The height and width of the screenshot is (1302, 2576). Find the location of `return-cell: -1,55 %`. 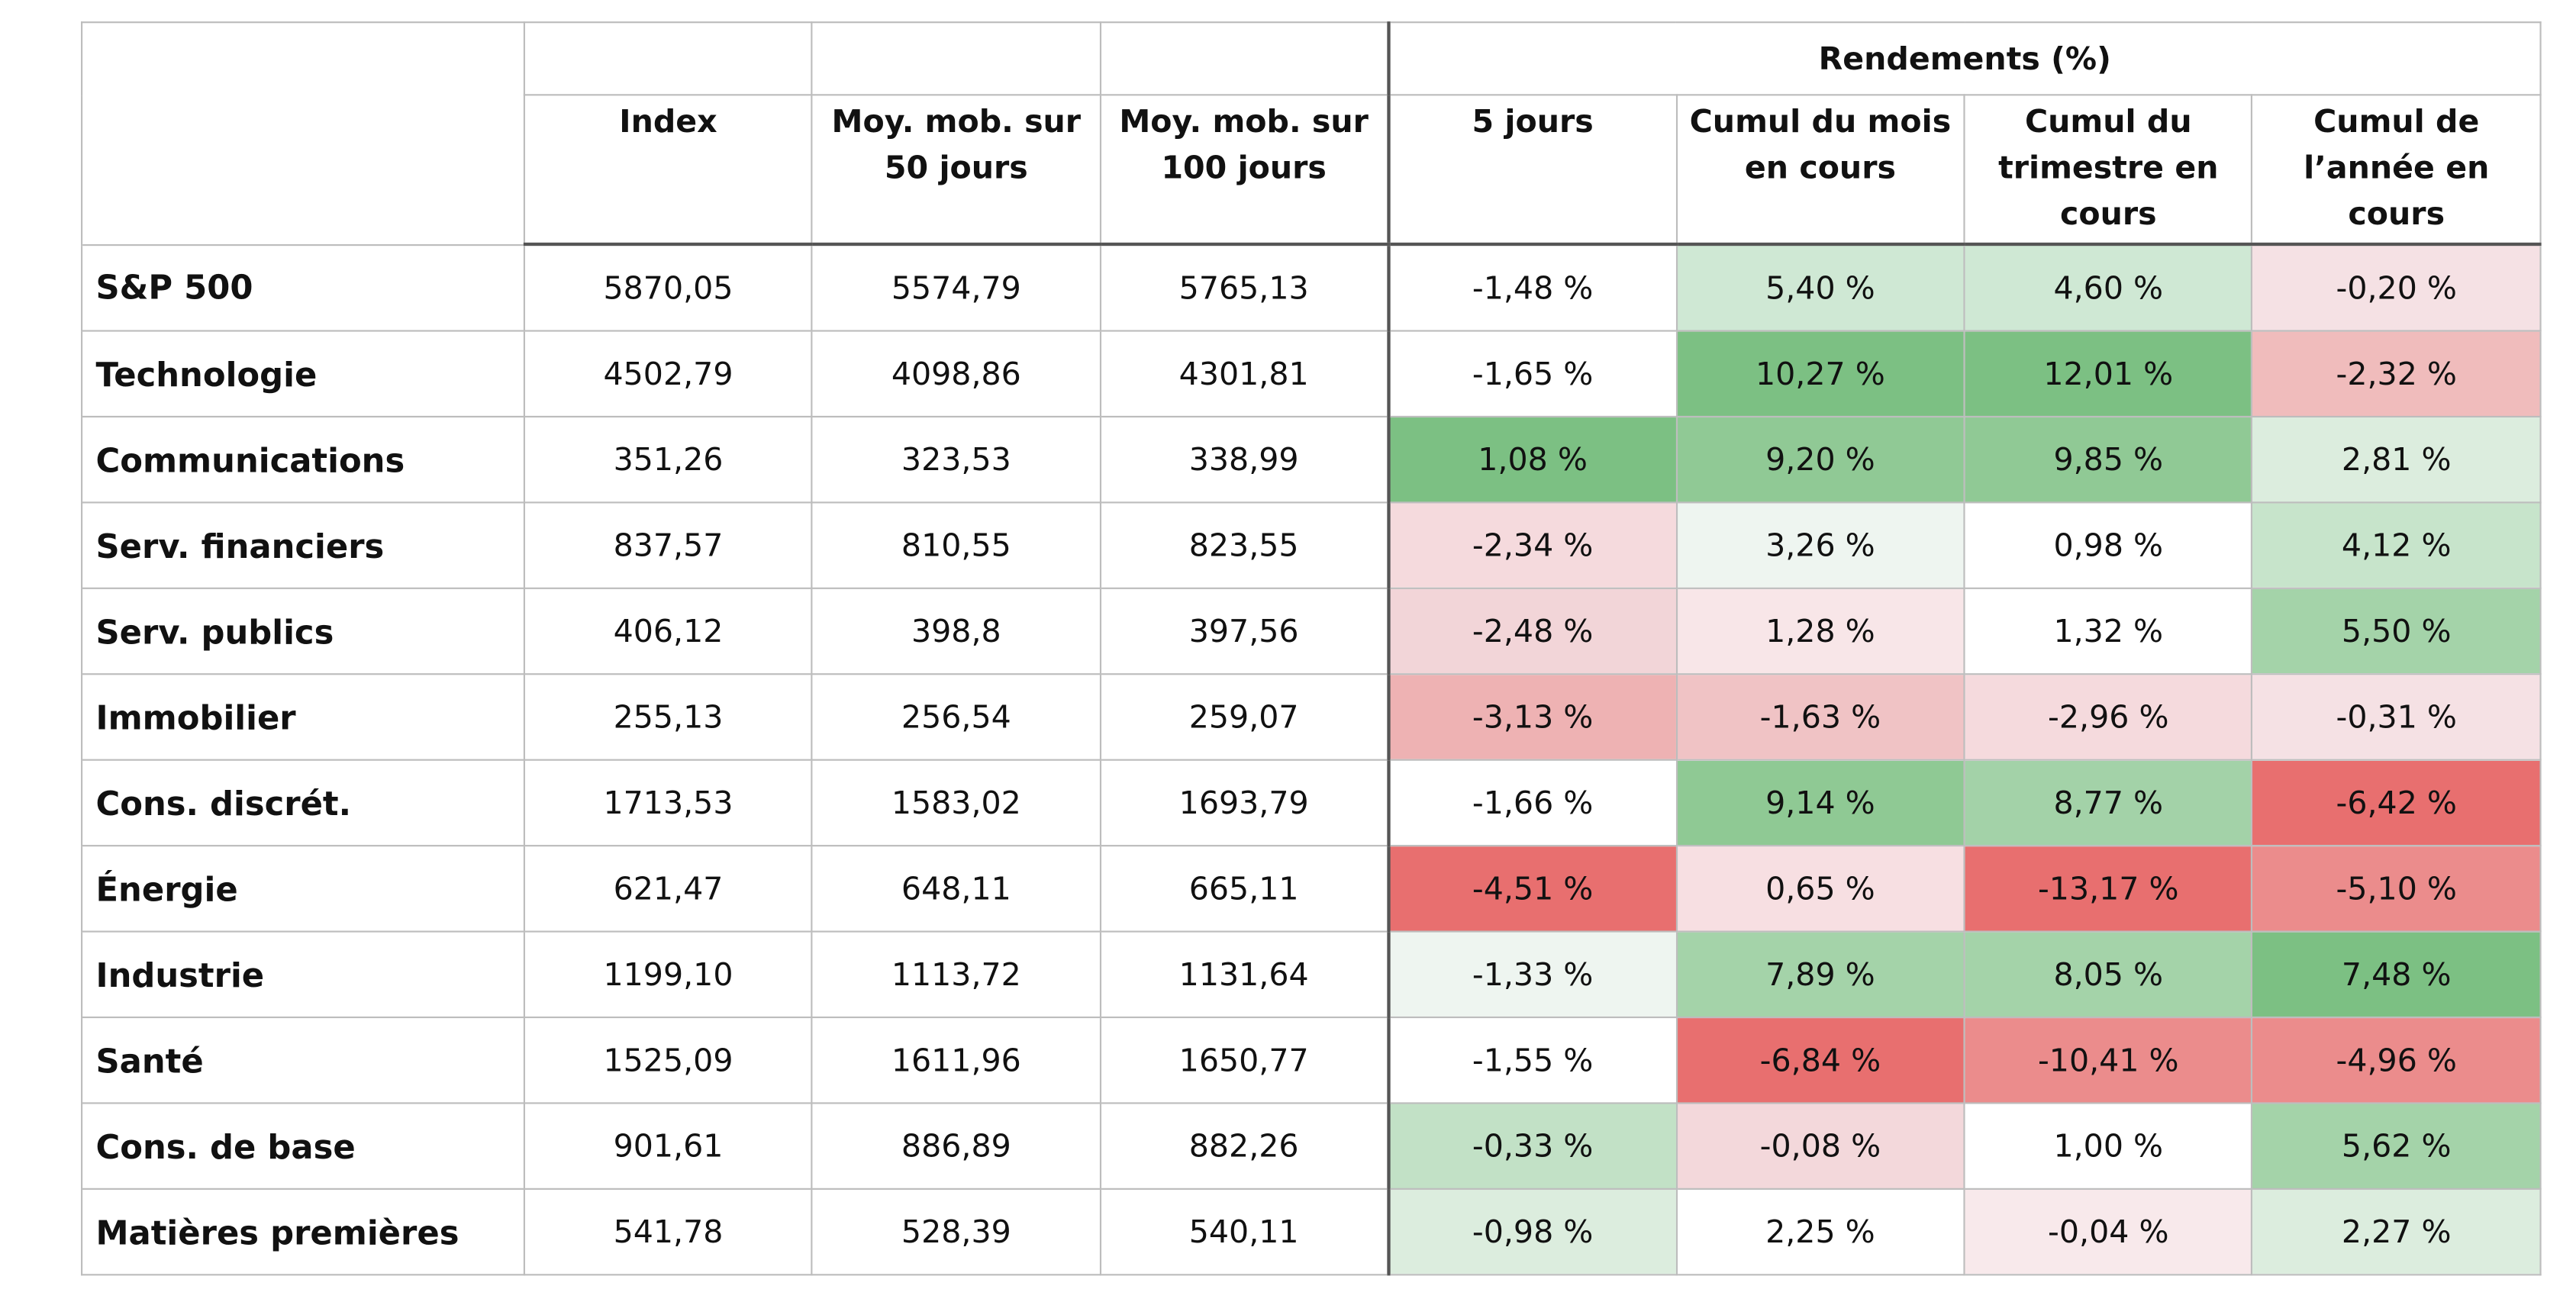

return-cell: -1,55 % is located at coordinates (1532, 1060).